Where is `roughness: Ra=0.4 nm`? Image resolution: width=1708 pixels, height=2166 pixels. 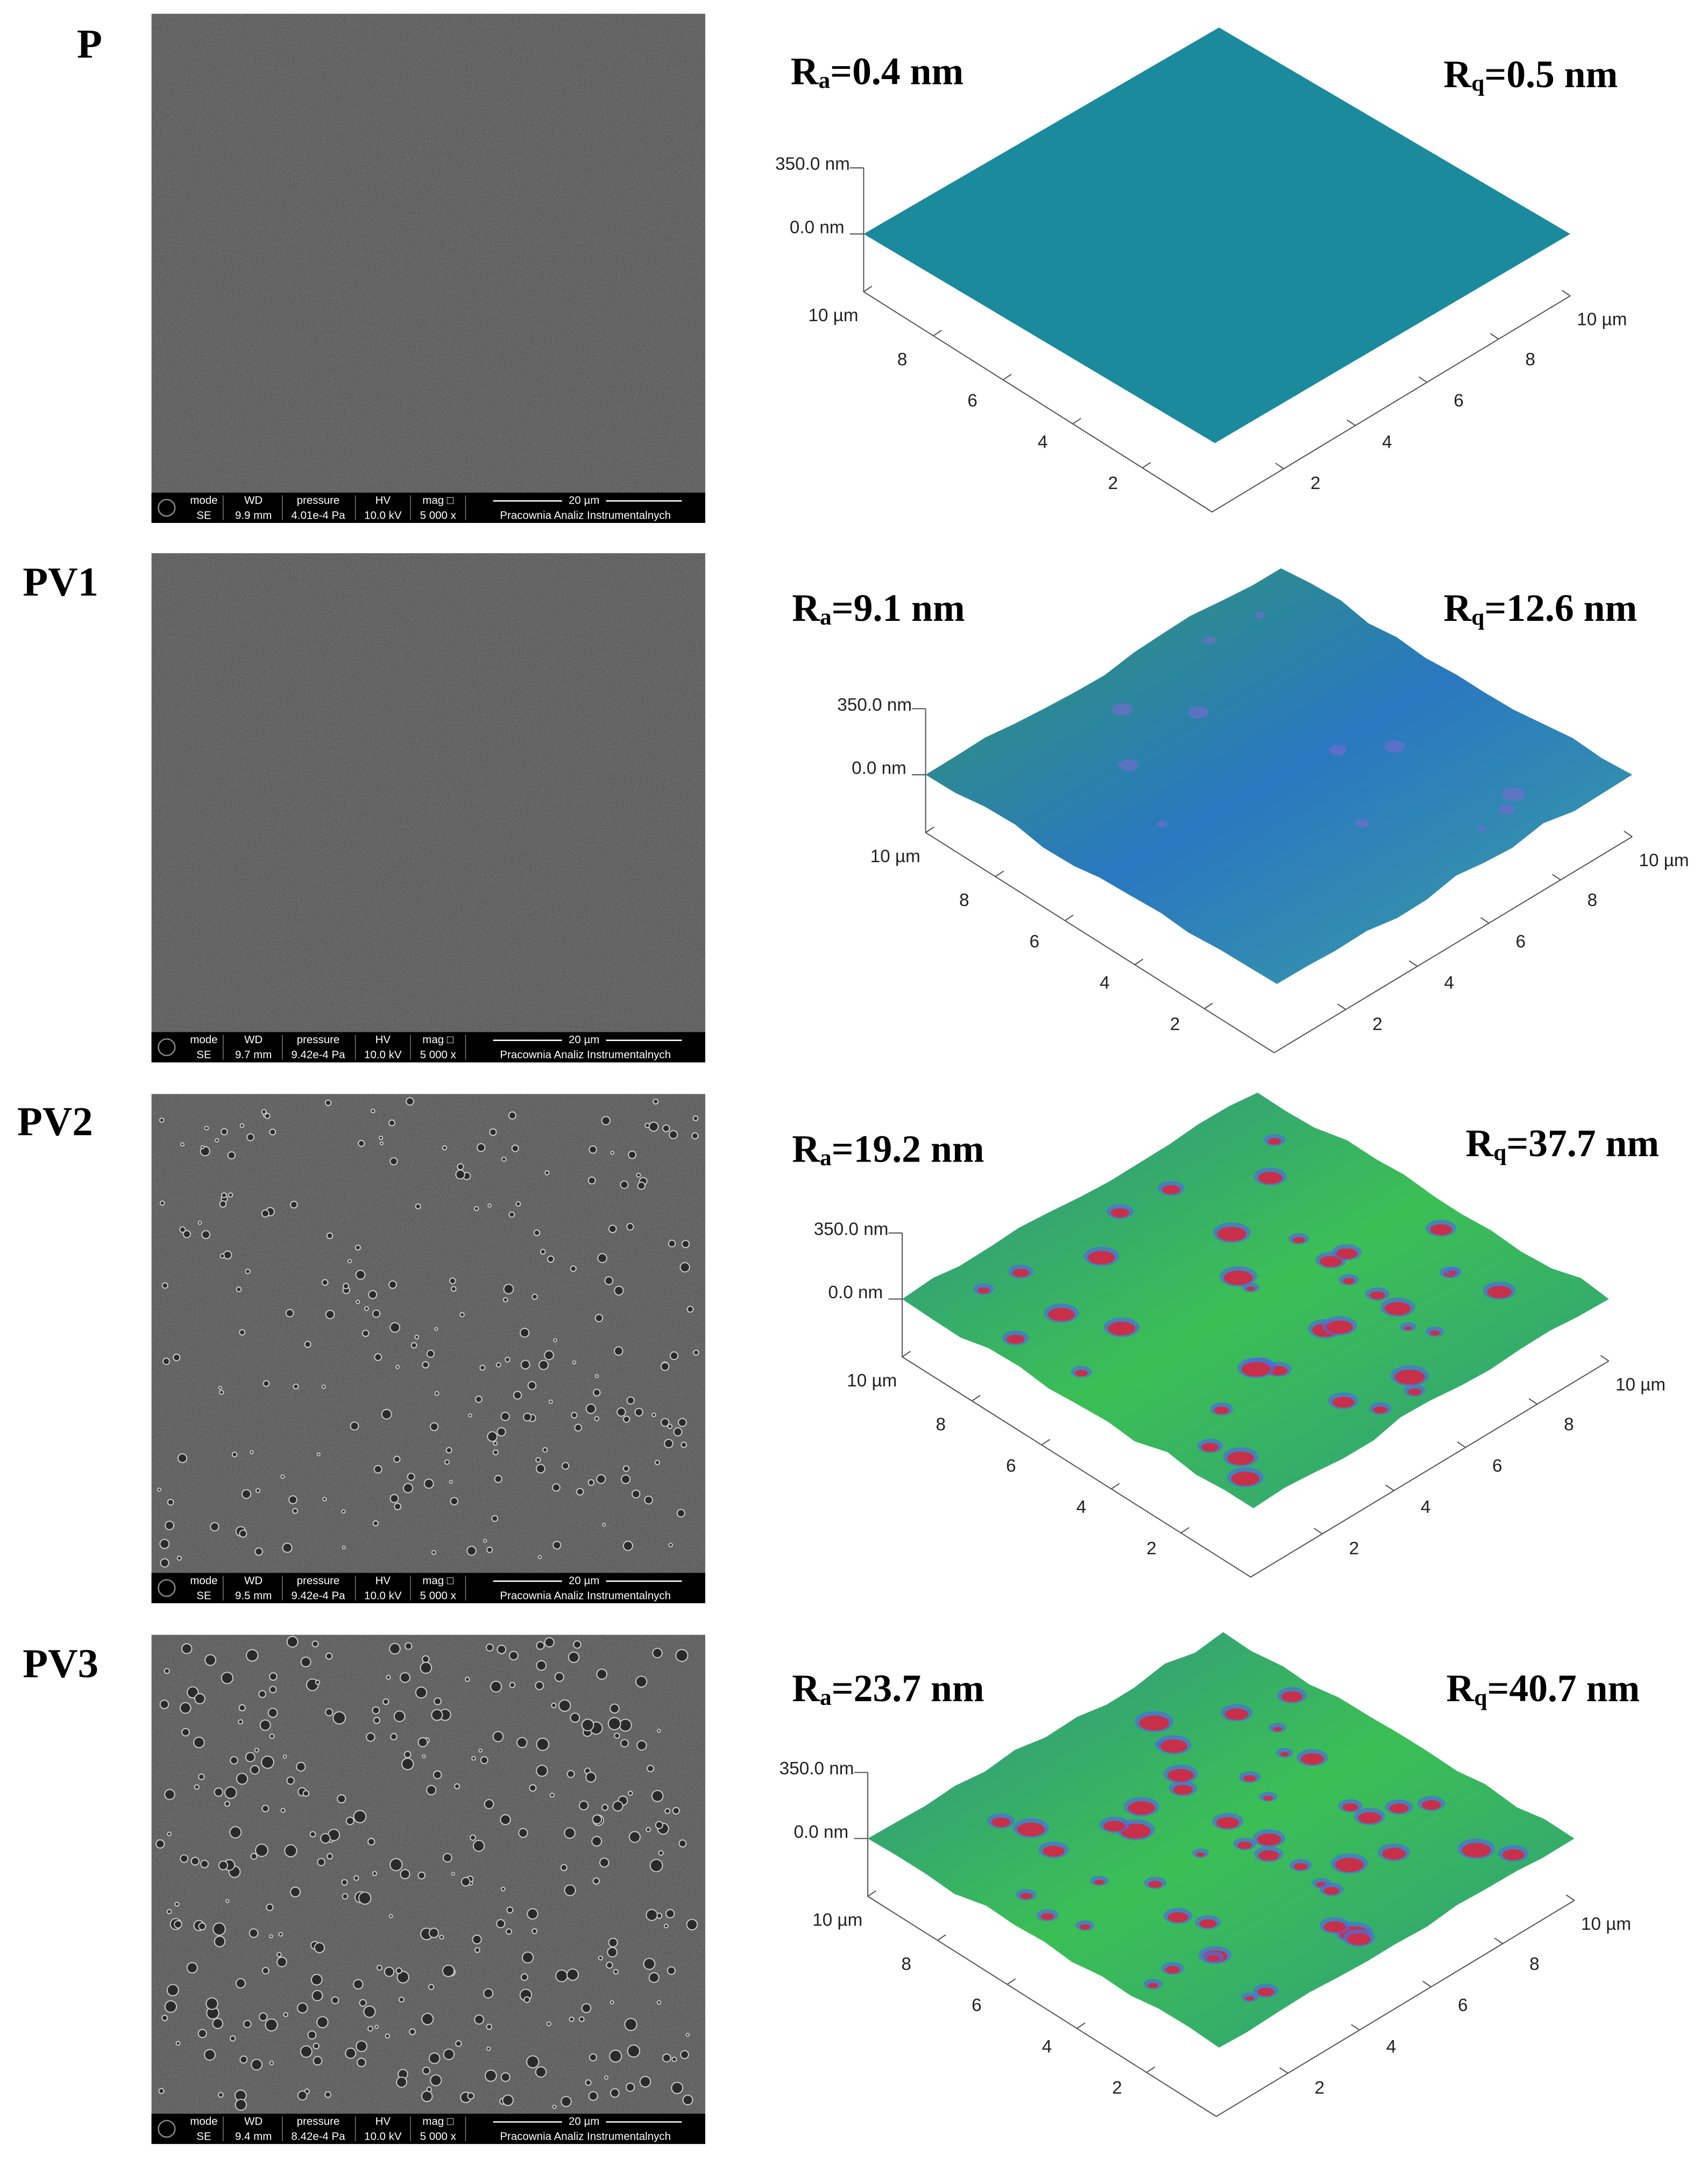
roughness: Ra=0.4 nm is located at coordinates (877, 72).